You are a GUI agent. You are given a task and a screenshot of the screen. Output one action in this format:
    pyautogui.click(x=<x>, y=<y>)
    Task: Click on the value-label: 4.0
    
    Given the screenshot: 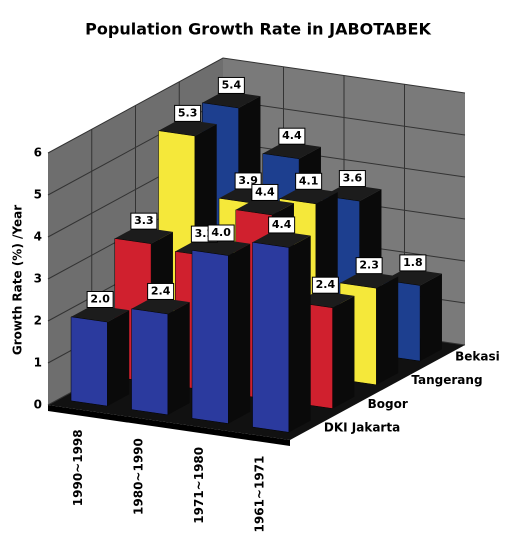 What is the action you would take?
    pyautogui.click(x=221, y=232)
    